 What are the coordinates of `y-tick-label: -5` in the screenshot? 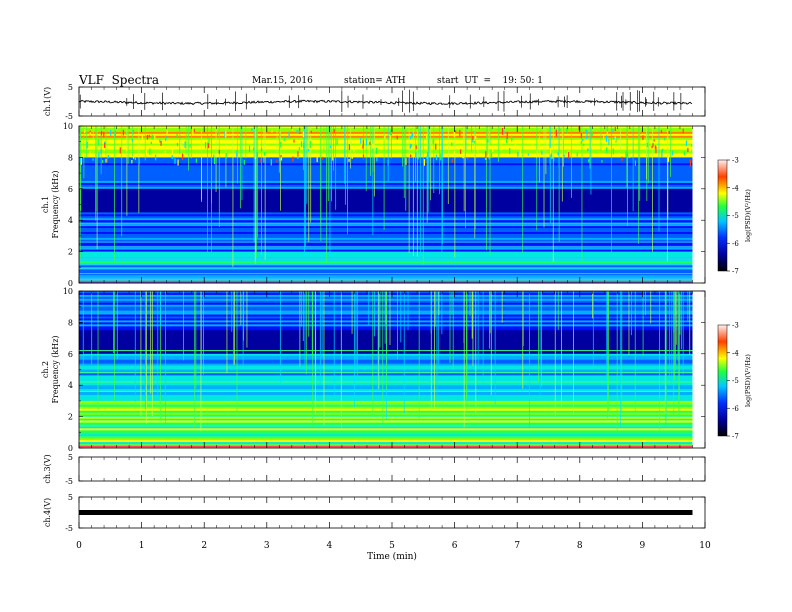 It's located at (69, 528).